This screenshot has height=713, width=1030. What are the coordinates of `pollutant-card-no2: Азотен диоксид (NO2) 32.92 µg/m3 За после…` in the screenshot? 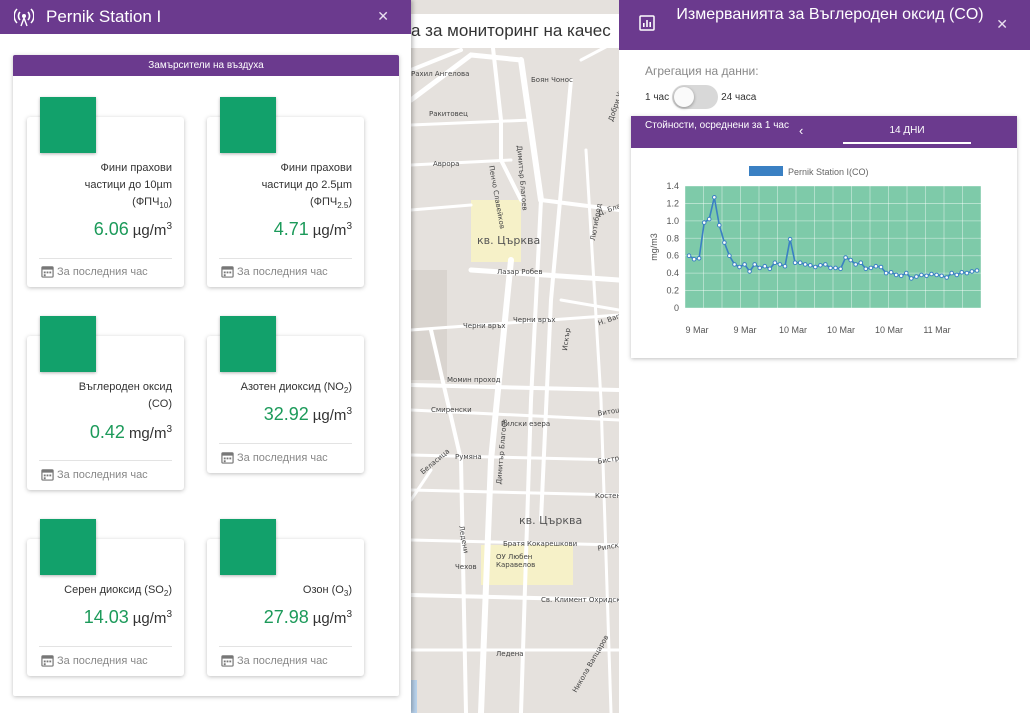 It's located at (285, 394).